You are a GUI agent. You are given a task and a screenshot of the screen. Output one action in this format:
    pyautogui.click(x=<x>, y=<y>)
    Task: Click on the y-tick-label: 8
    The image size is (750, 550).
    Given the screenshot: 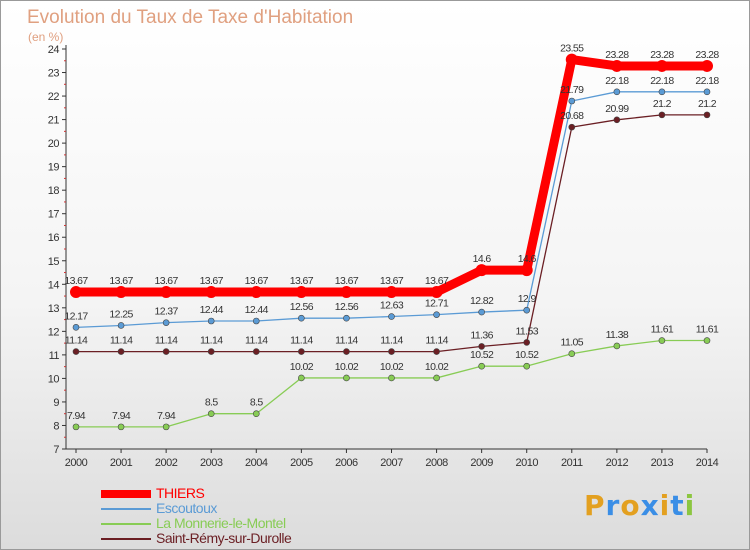 What is the action you would take?
    pyautogui.click(x=56, y=426)
    